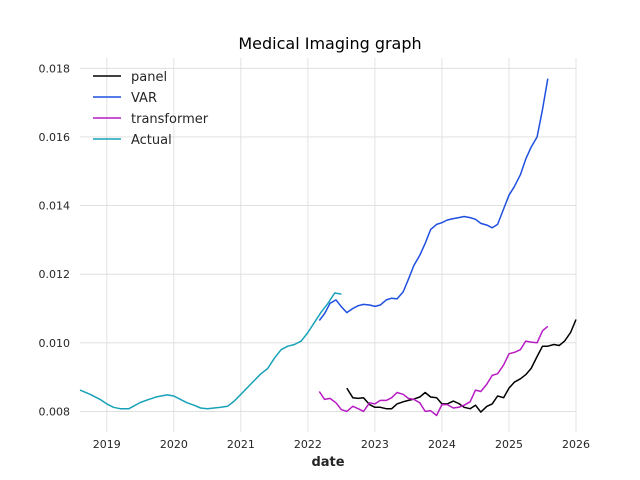  Describe the element at coordinates (442, 444) in the screenshot. I see `x-tick-label: 2024` at that location.